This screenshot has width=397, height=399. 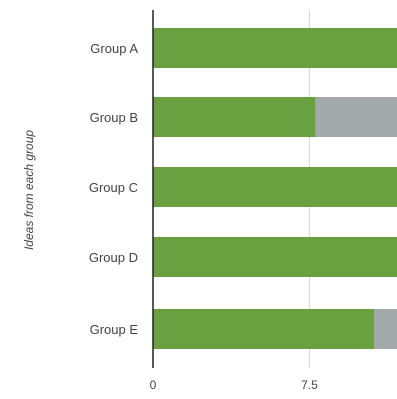 What do you see at coordinates (153, 385) in the screenshot?
I see `x-tick-label-1: 0` at bounding box center [153, 385].